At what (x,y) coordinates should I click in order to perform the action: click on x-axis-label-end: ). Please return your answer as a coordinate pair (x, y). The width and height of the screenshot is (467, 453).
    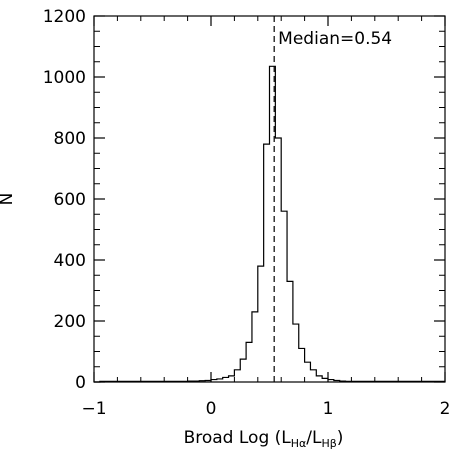
    Looking at the image, I should click on (340, 438).